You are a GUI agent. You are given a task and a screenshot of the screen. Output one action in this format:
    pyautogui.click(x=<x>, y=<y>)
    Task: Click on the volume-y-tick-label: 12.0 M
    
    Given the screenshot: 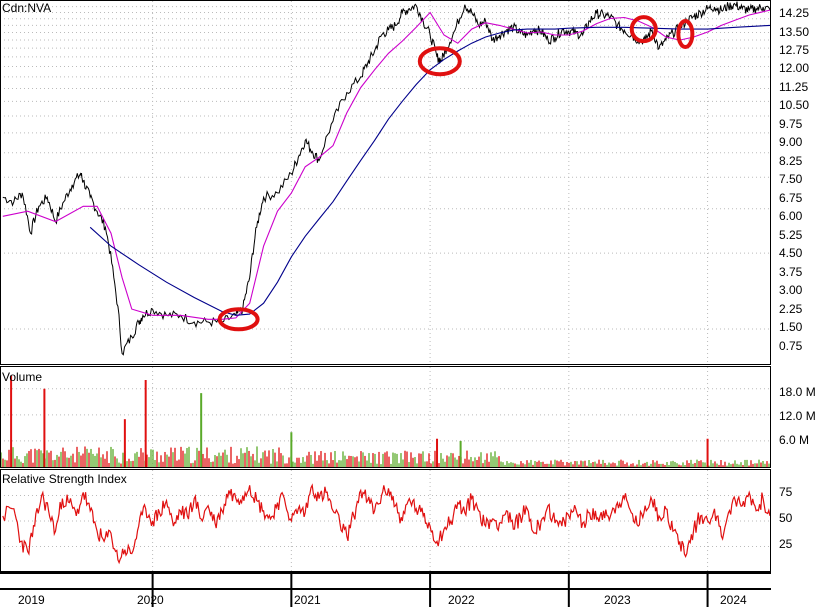 What is the action you would take?
    pyautogui.click(x=797, y=416)
    